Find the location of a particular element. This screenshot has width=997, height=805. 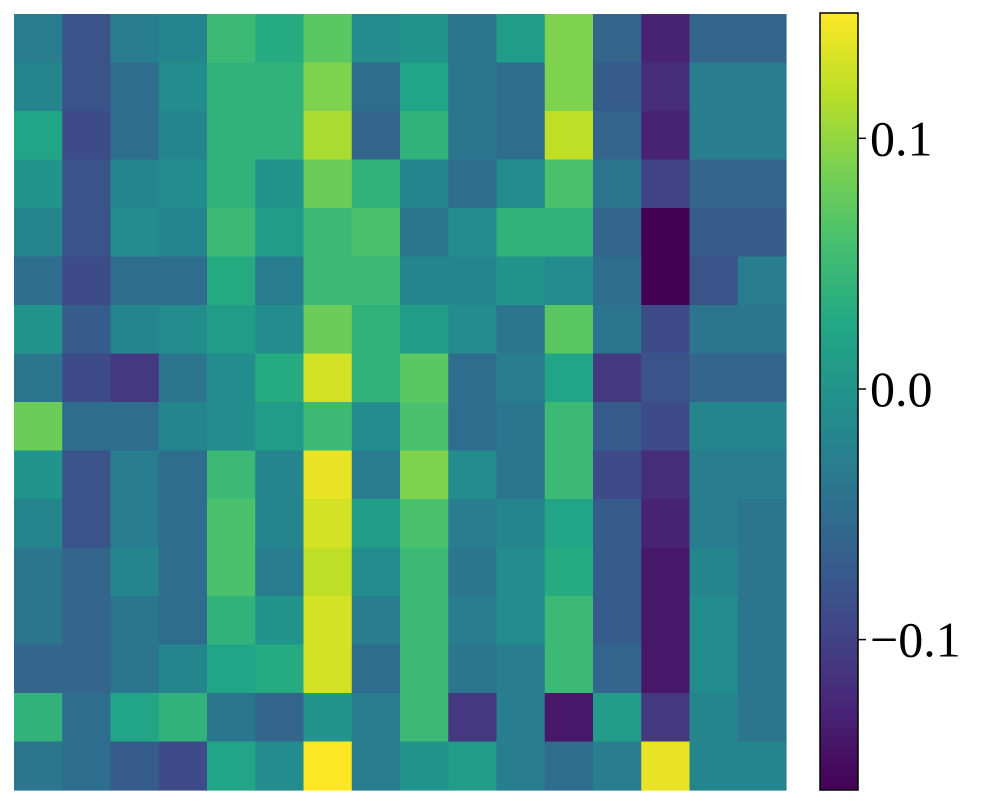

heatmap-cell-r10-c2 is located at coordinates (135, 524).